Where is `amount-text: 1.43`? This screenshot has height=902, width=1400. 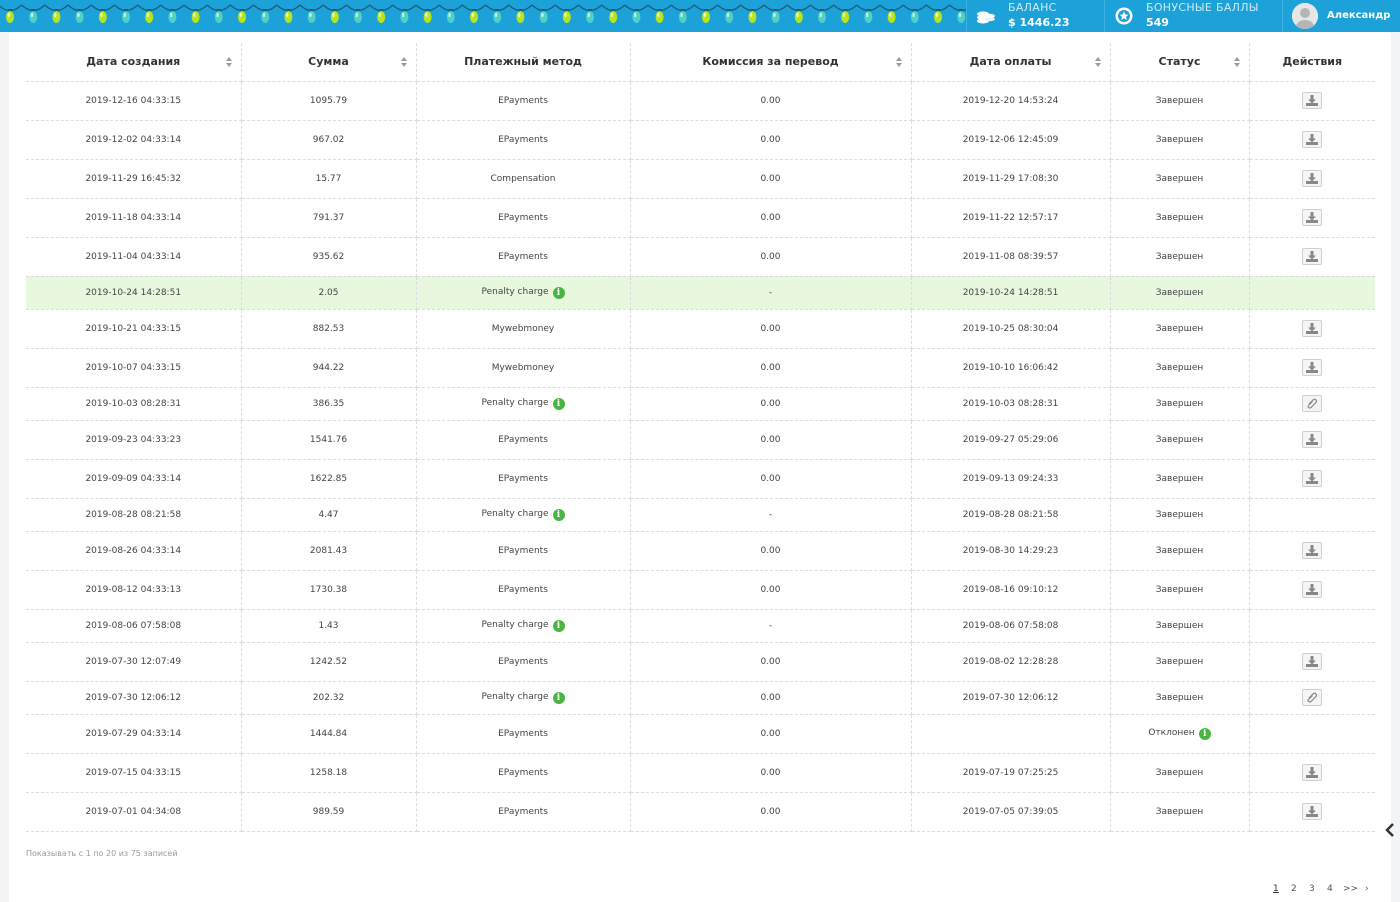 amount-text: 1.43 is located at coordinates (328, 625).